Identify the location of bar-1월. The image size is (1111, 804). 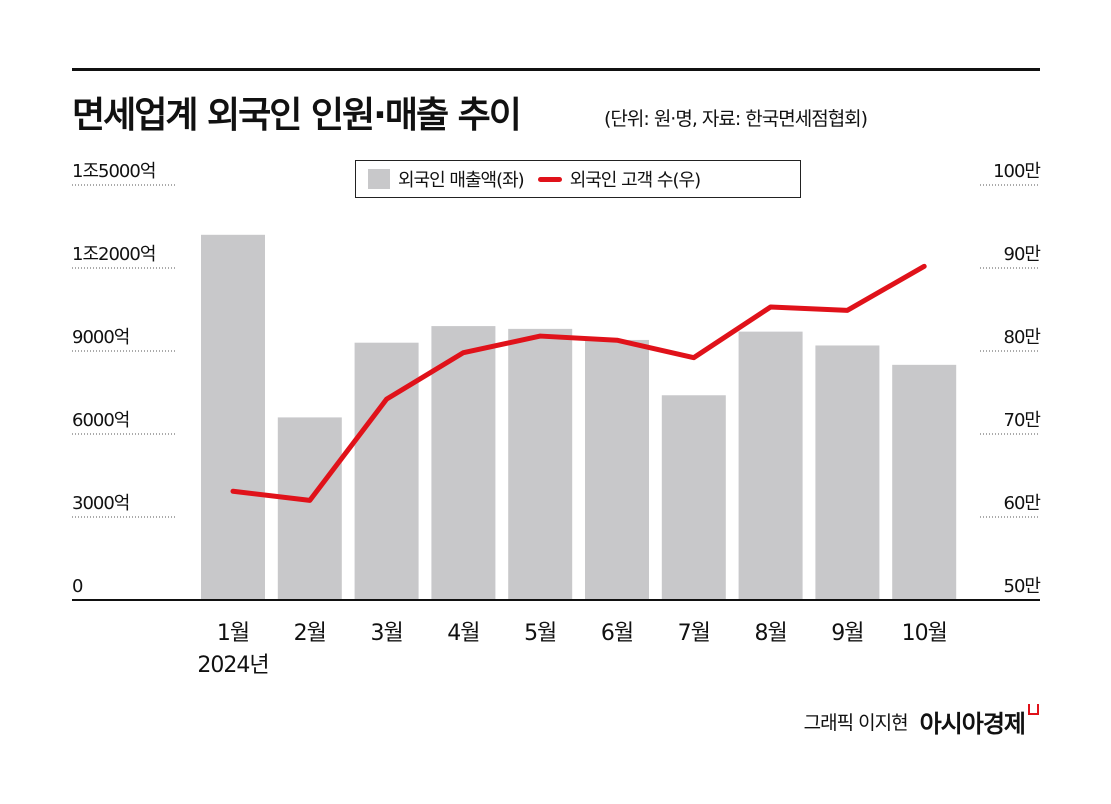
(233, 417).